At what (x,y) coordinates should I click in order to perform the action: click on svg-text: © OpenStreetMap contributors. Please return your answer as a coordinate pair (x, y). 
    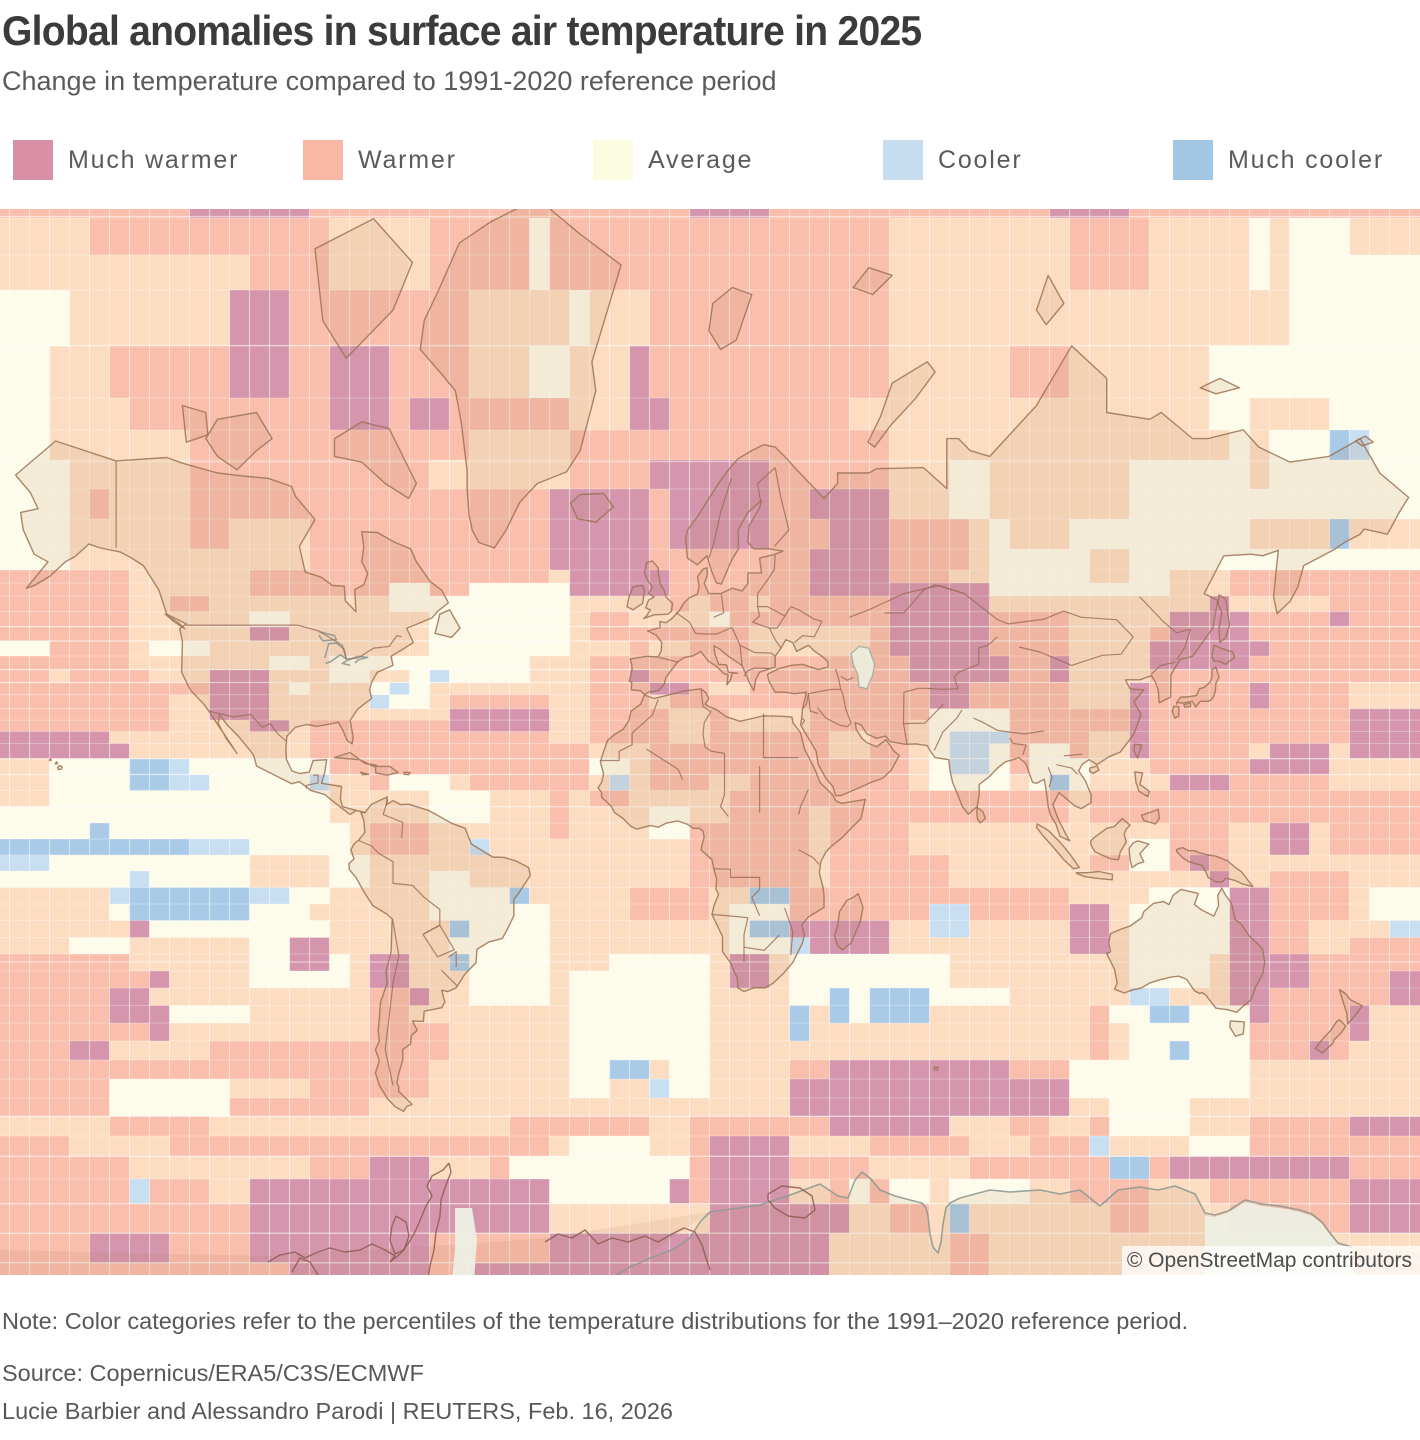
    Looking at the image, I should click on (1269, 1260).